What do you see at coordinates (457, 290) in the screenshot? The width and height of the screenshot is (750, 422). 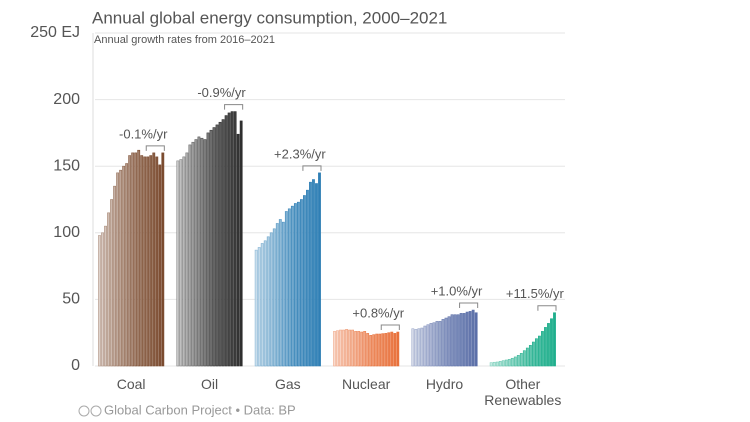 I see `growth-label: +1.0%/yr` at bounding box center [457, 290].